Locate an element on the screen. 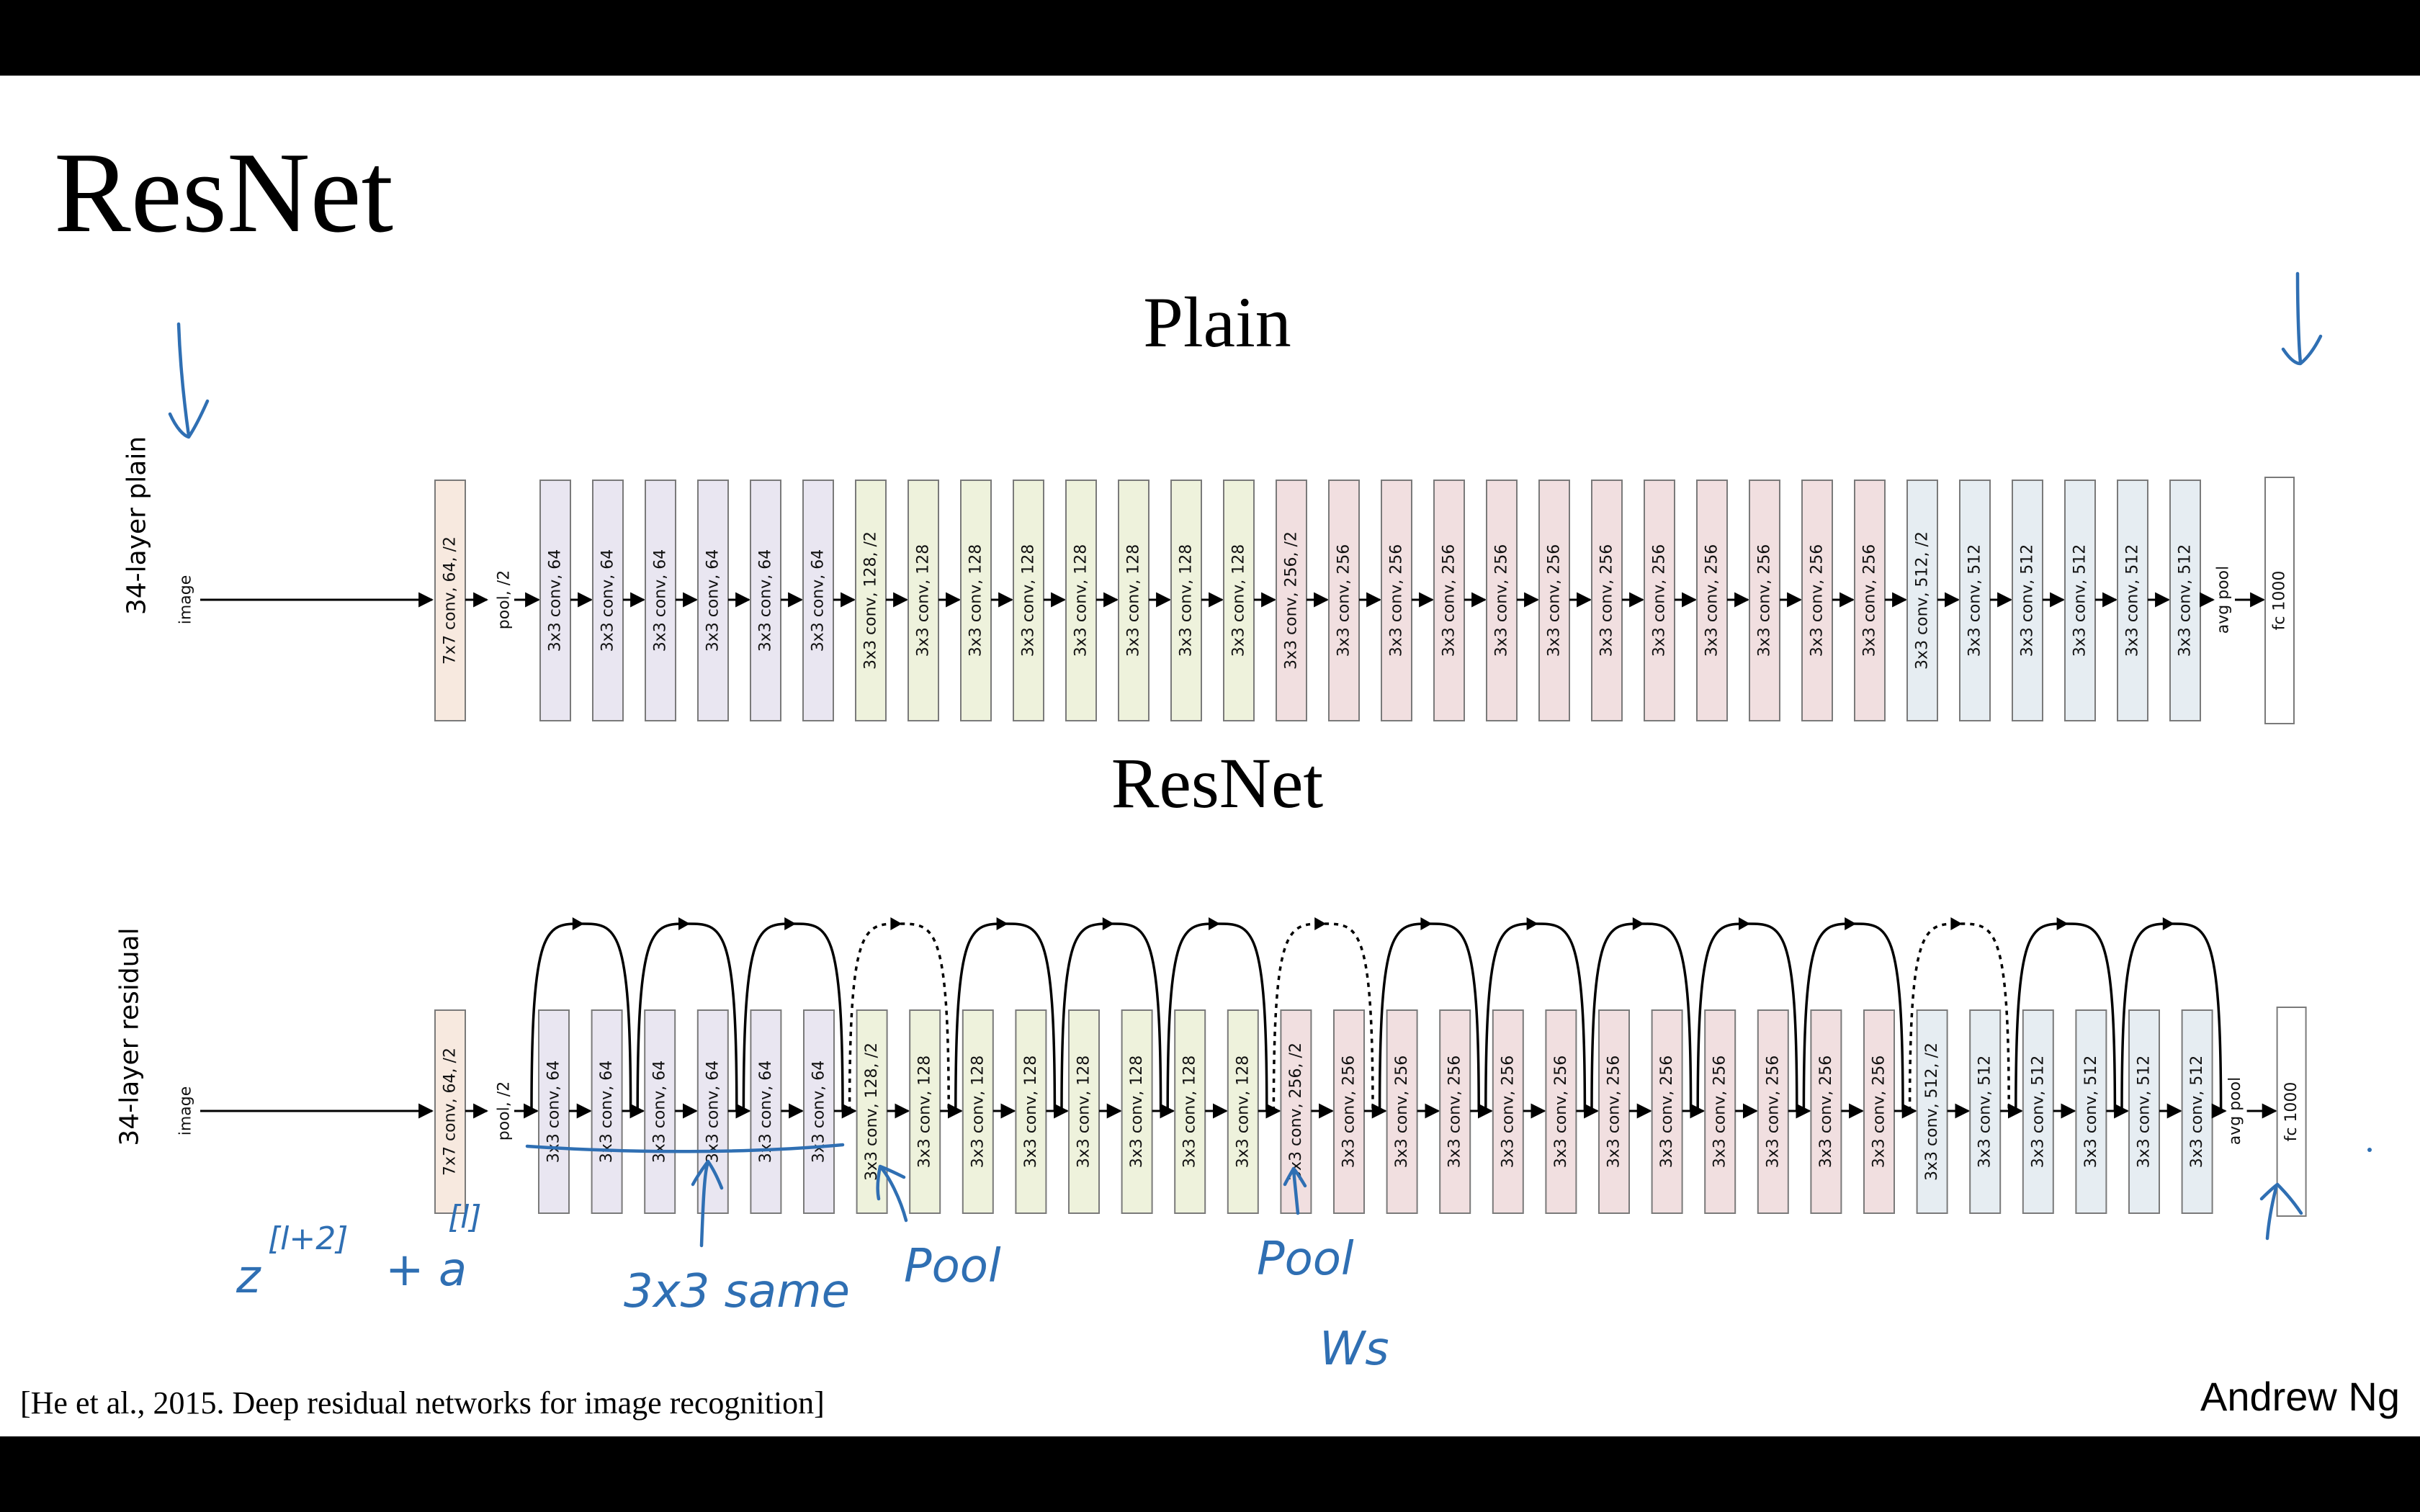 This screenshot has height=1512, width=2420. ink-a-superscript: [l] is located at coordinates (465, 1217).